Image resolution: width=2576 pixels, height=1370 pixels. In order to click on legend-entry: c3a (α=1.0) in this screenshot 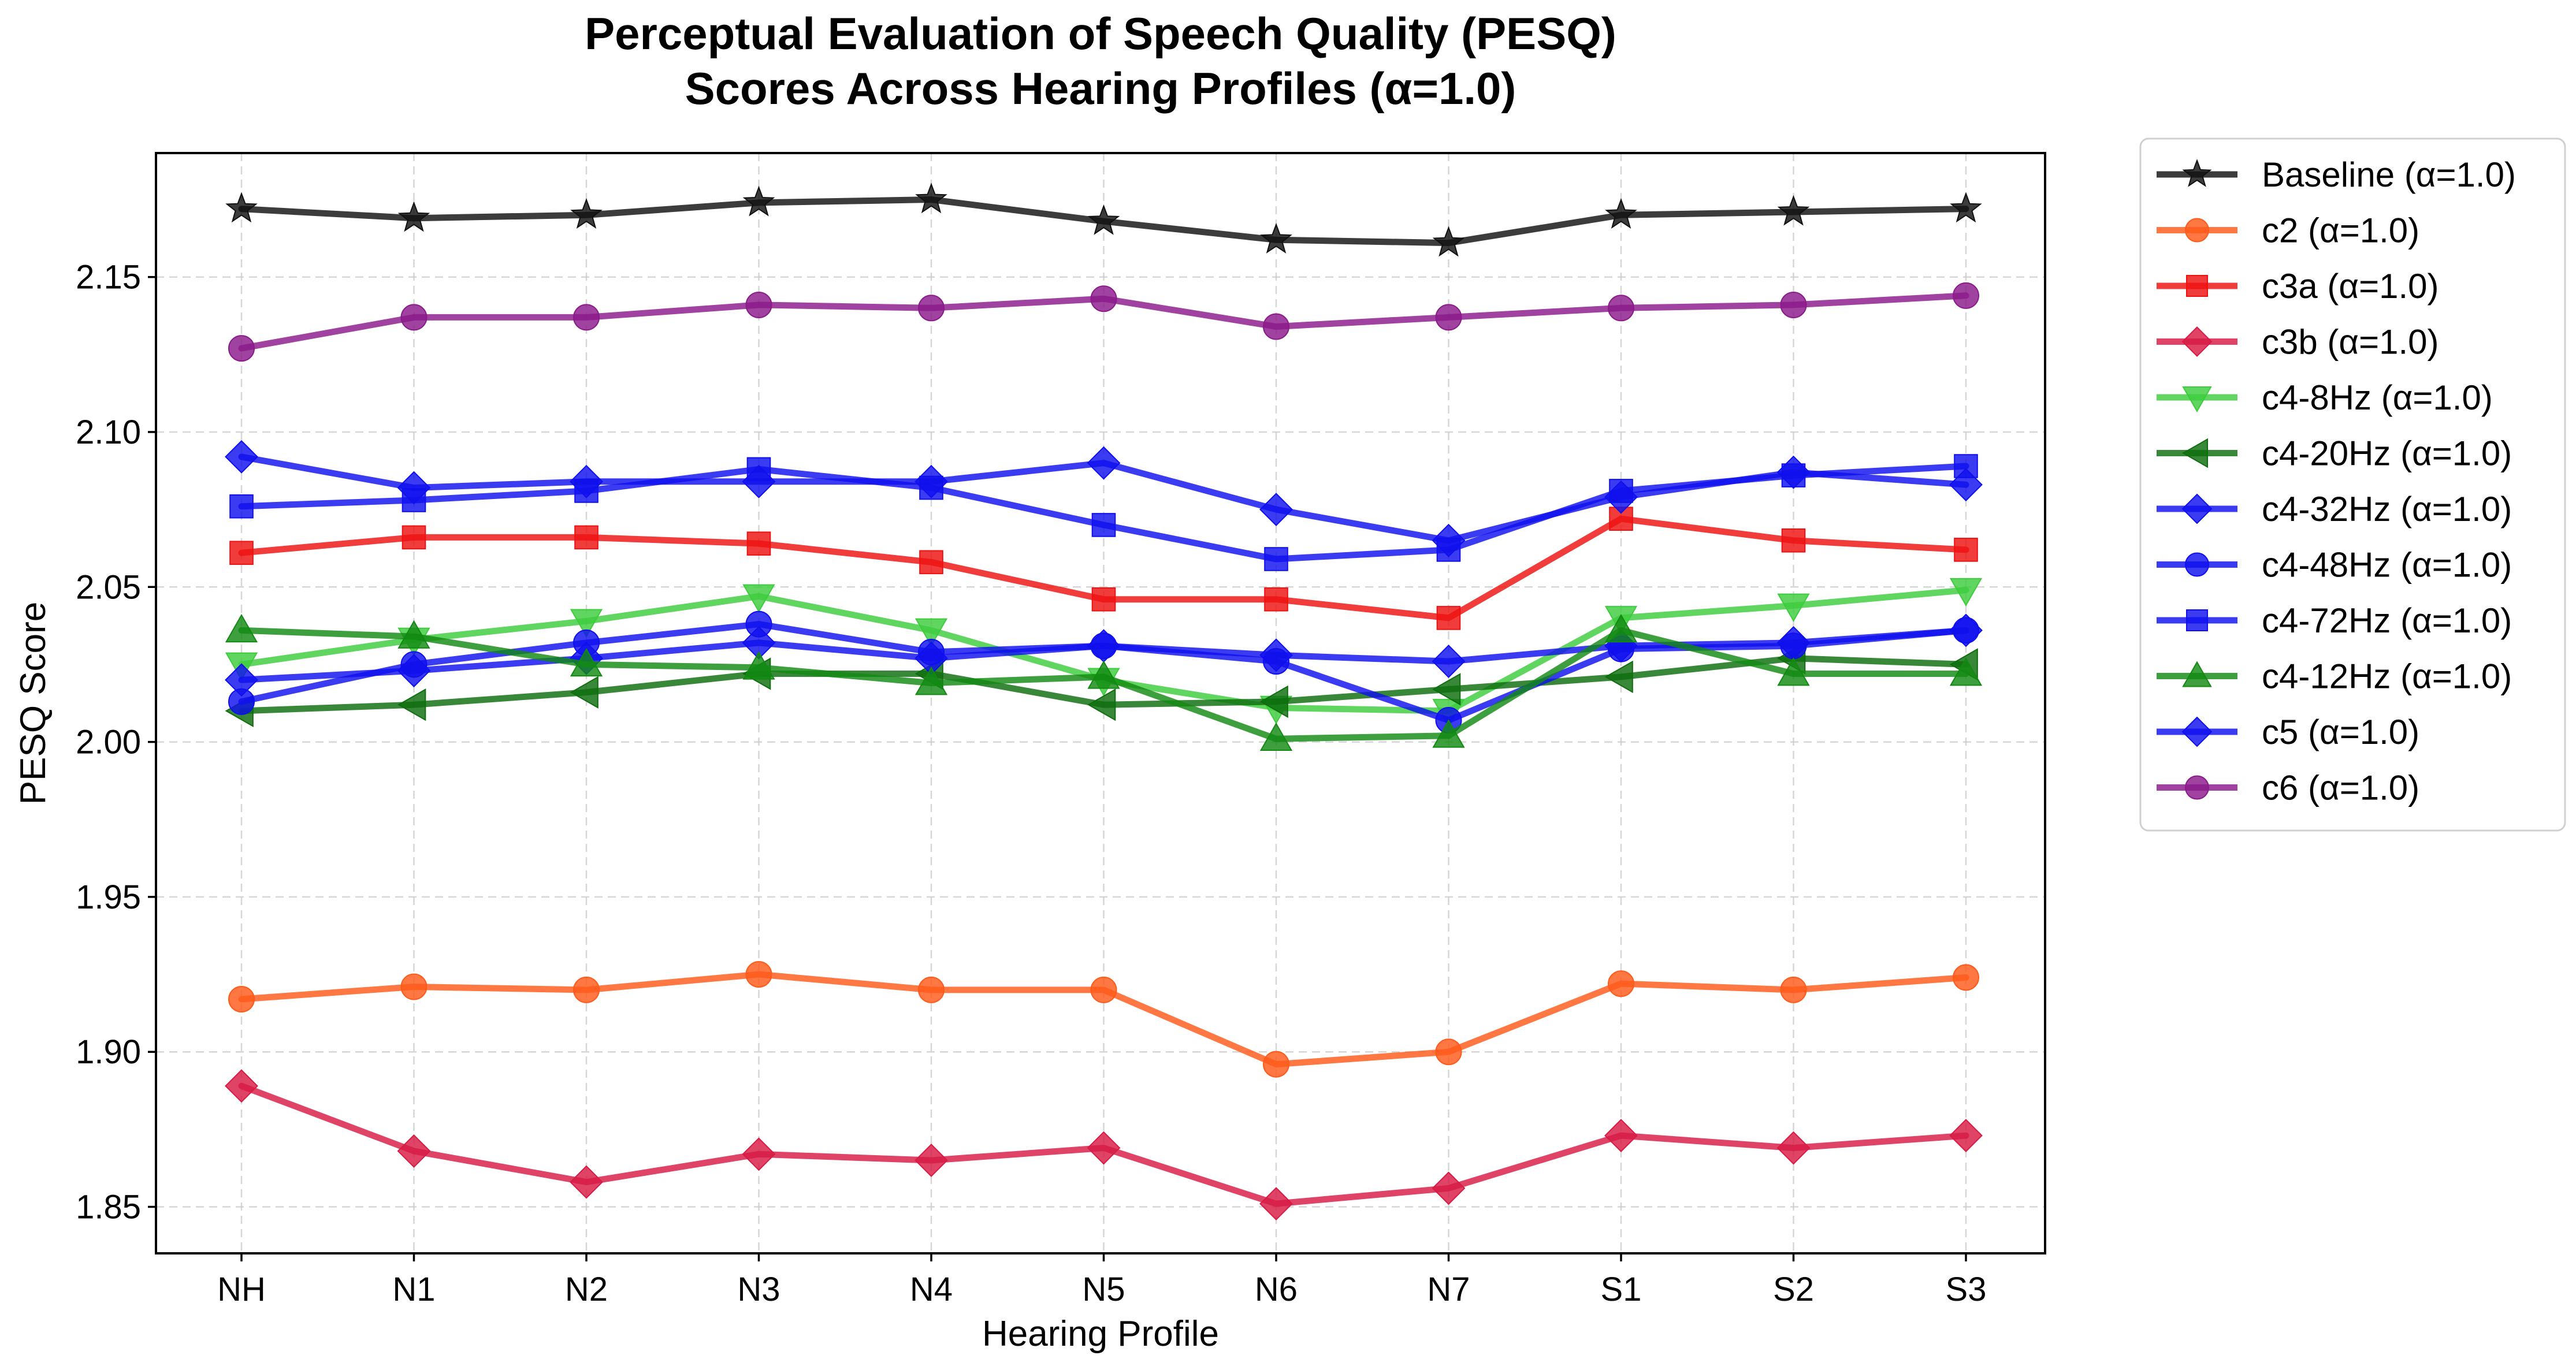, I will do `click(2298, 286)`.